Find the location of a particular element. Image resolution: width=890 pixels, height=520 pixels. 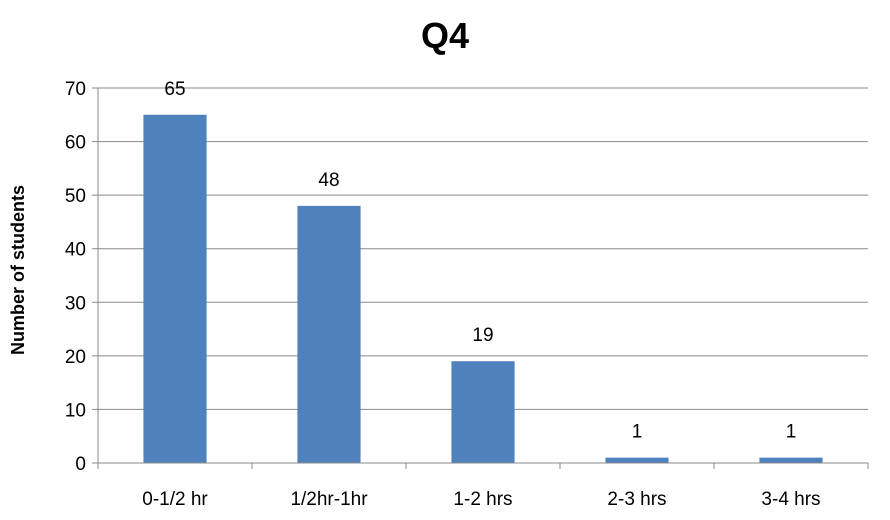

y-tick-label: 70 is located at coordinates (75, 89).